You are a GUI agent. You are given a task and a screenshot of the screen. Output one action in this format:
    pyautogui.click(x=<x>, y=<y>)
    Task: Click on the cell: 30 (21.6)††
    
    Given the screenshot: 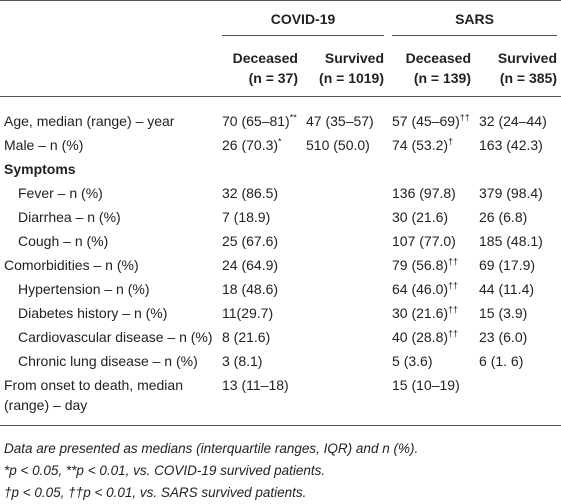 What is the action you would take?
    pyautogui.click(x=431, y=313)
    